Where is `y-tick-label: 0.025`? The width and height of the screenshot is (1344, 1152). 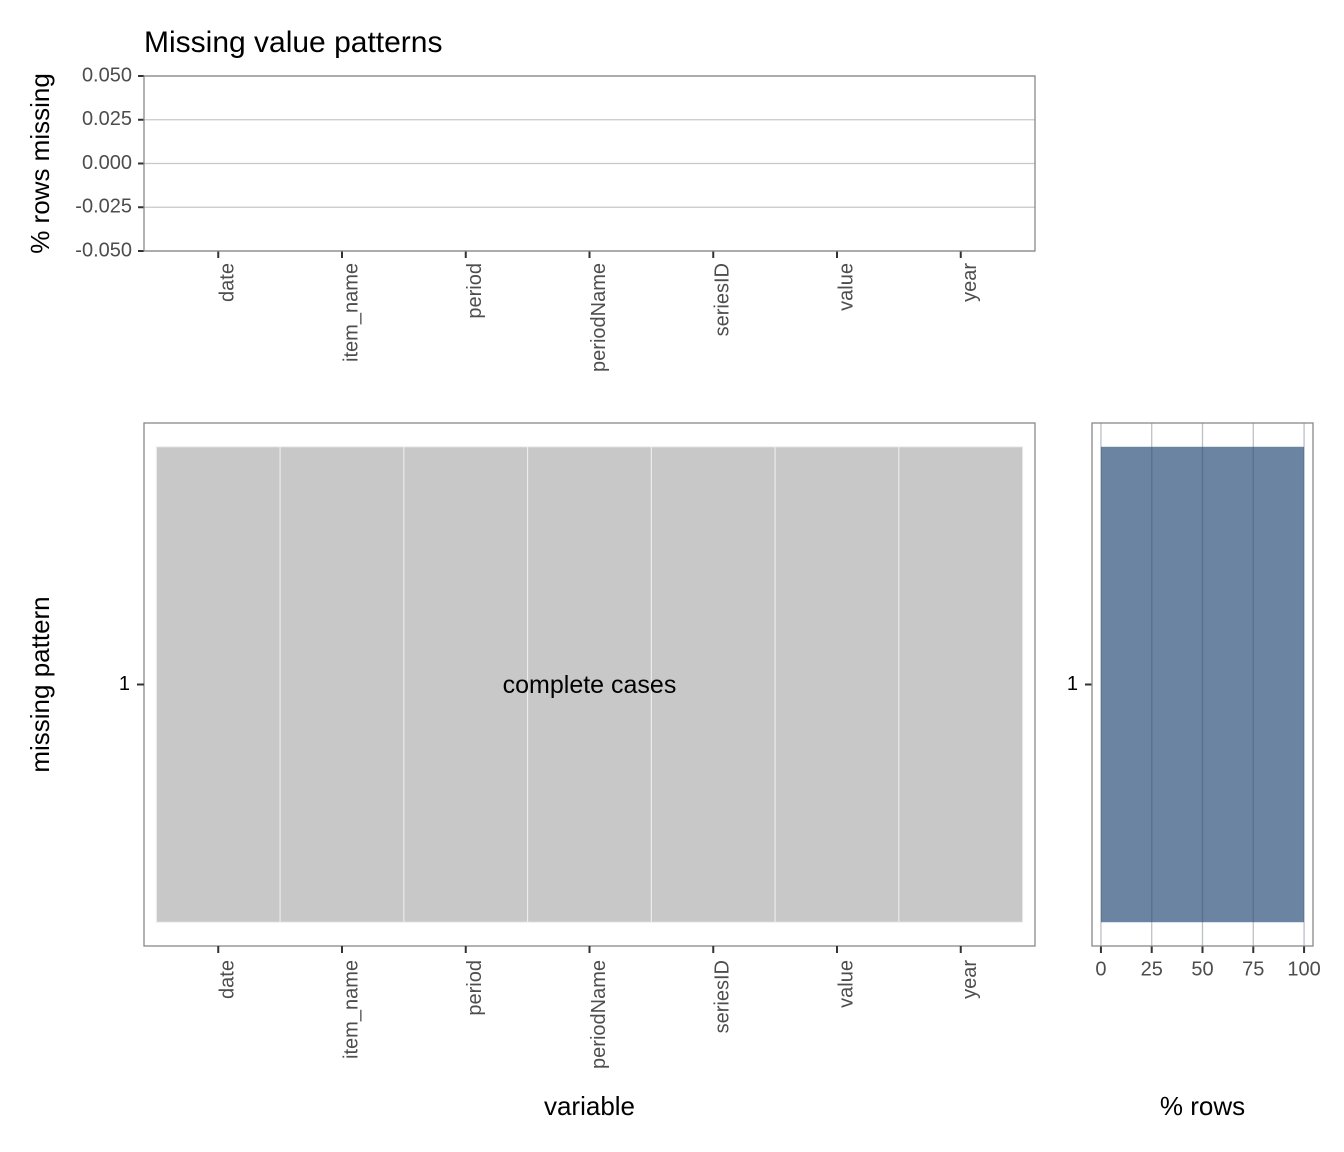 y-tick-label: 0.025 is located at coordinates (107, 119).